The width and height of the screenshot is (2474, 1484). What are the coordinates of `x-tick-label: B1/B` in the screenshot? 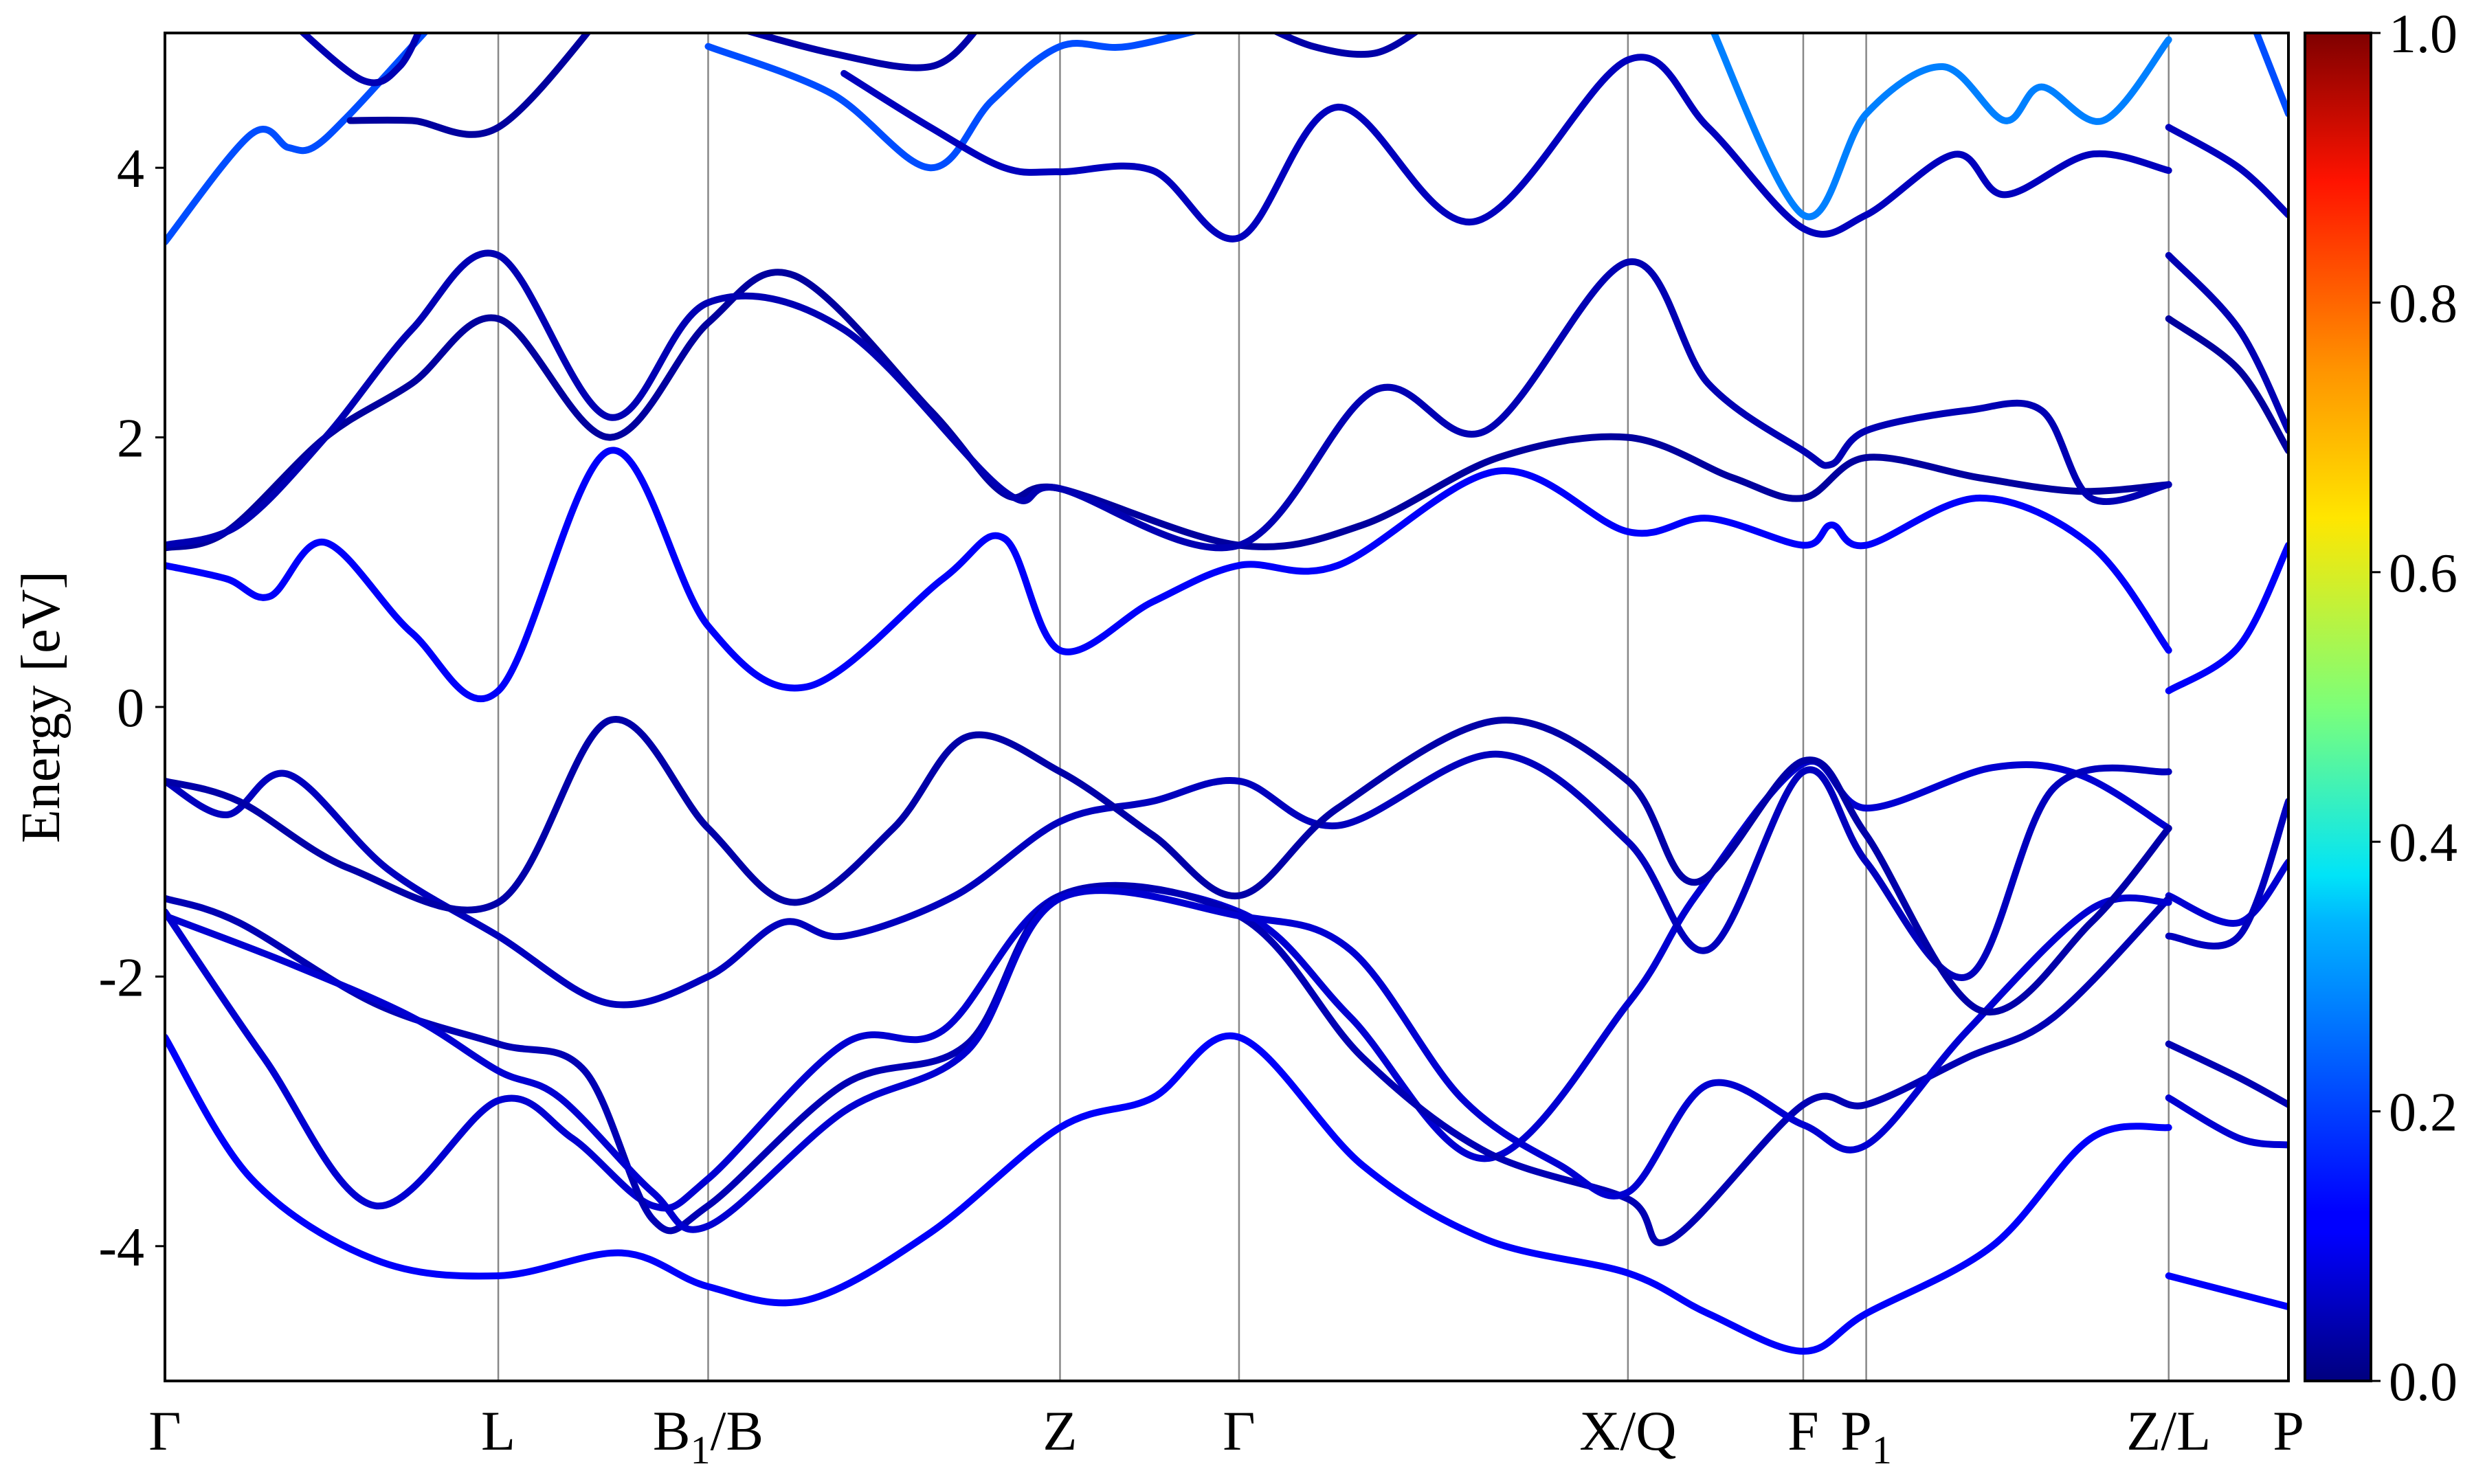 It's located at (708, 1435).